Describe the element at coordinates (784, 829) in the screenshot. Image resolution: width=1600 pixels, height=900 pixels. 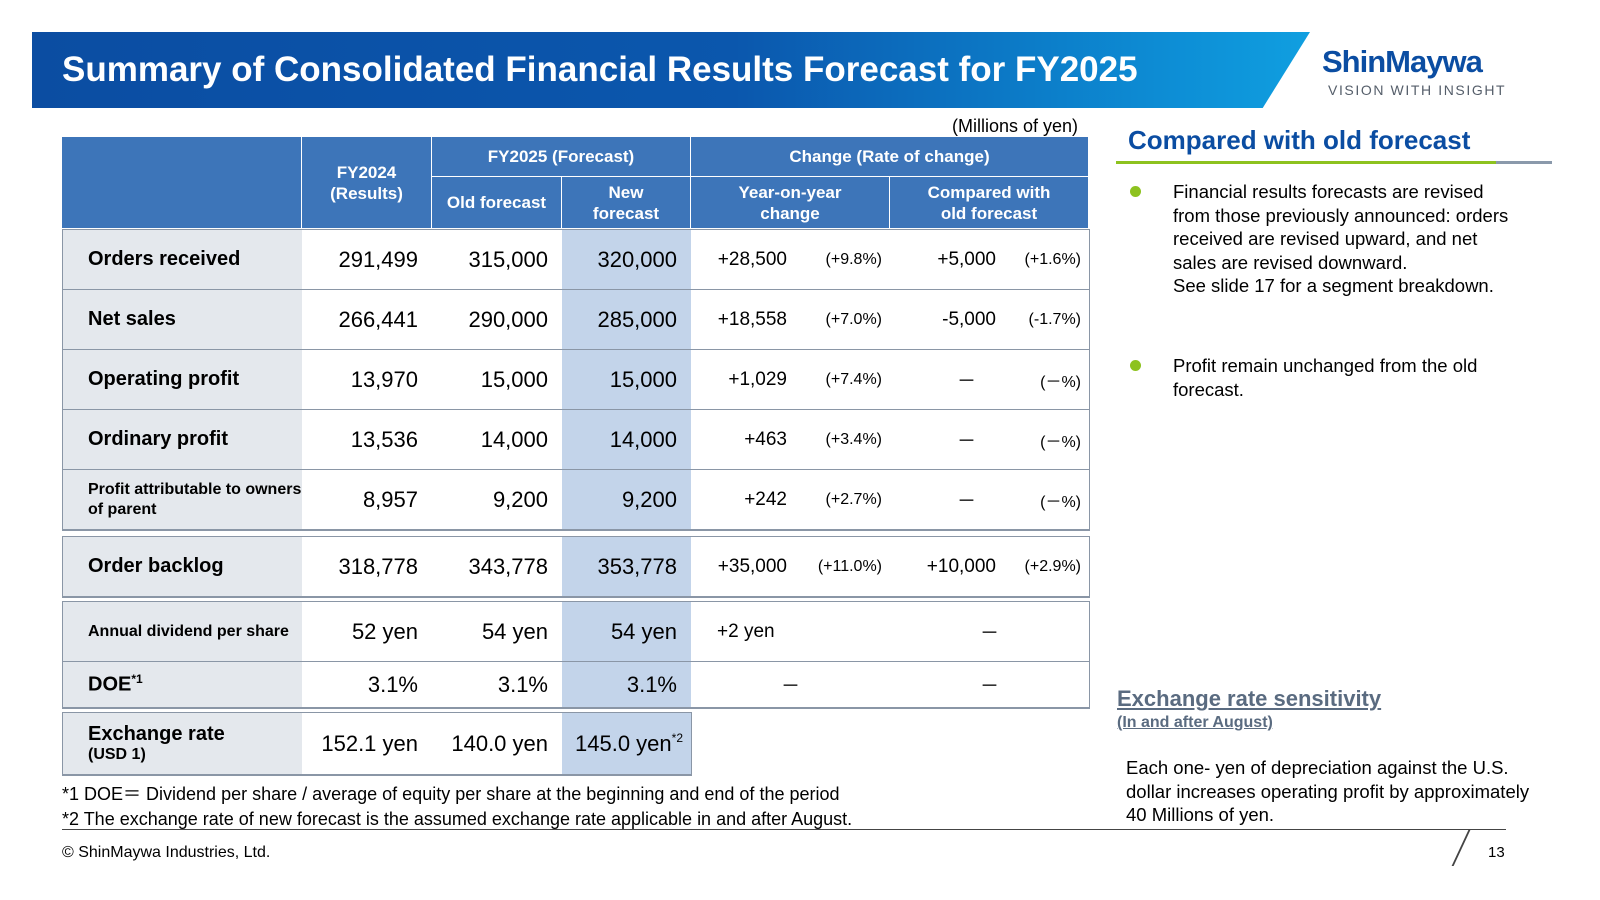
I see `footer-divider` at that location.